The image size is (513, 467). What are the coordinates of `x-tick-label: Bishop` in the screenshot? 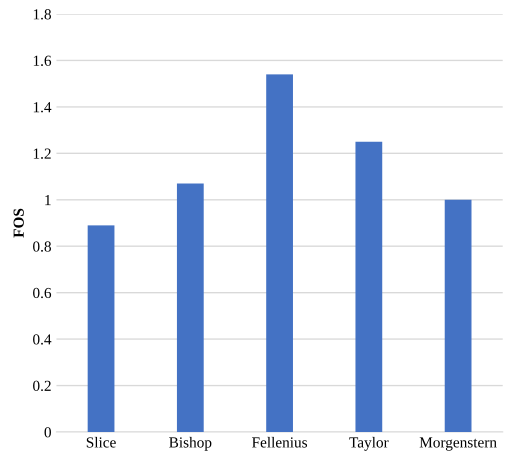 It's located at (190, 443).